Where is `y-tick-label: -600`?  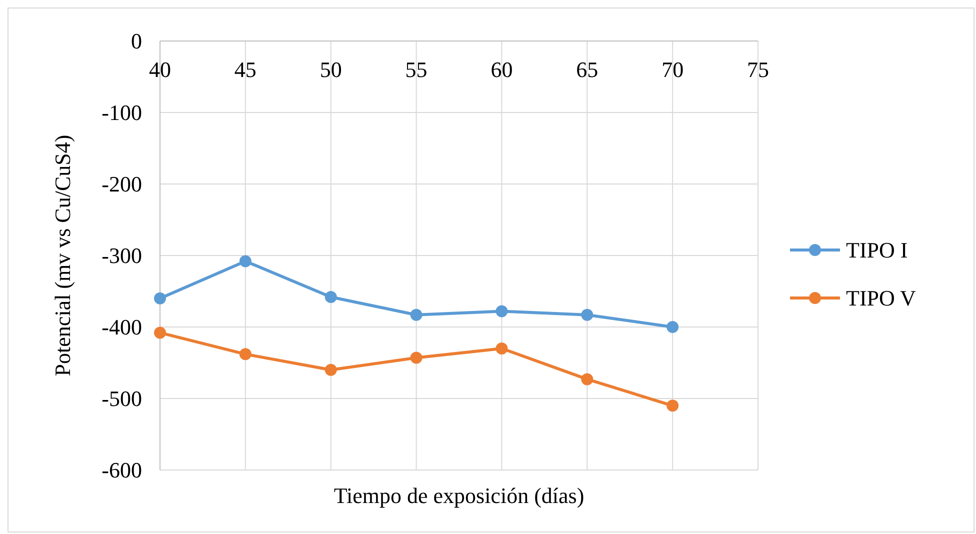 y-tick-label: -600 is located at coordinates (122, 470).